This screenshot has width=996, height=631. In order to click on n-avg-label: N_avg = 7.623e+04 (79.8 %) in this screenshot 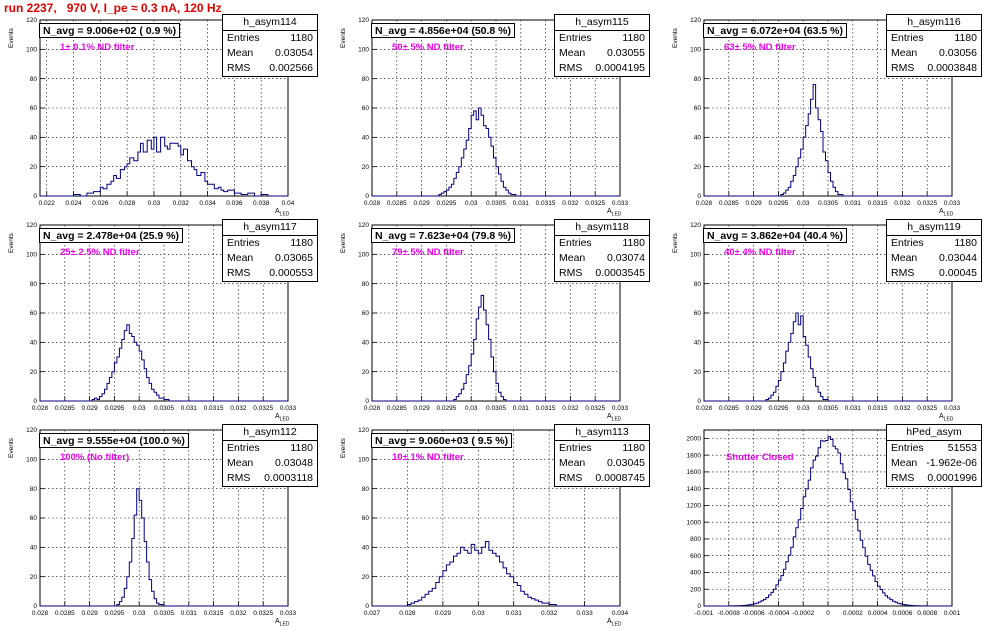, I will do `click(443, 235)`.